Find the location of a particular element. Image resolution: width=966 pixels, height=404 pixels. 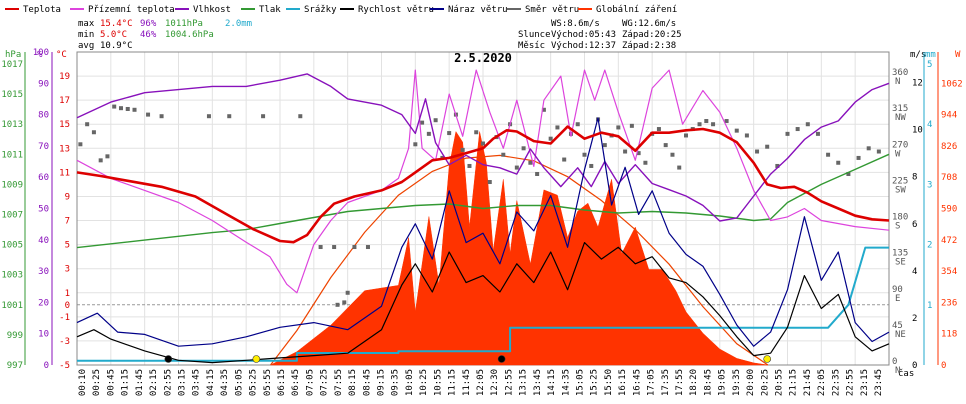

legend-label-8: Globální záření is located at coordinates (636, 10).